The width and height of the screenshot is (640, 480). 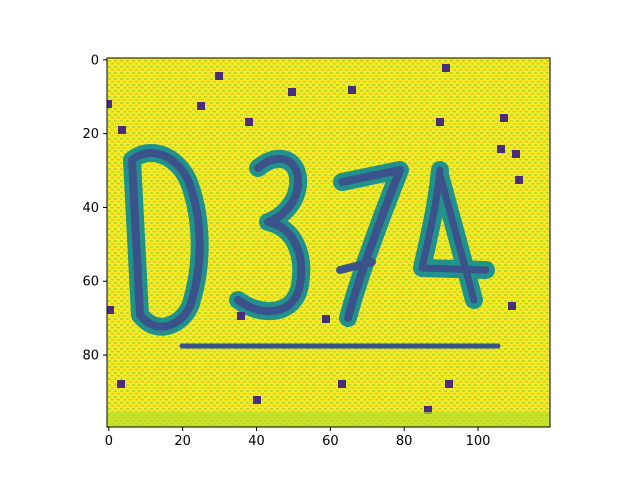 I want to click on x-tick-label: 60, so click(x=330, y=441).